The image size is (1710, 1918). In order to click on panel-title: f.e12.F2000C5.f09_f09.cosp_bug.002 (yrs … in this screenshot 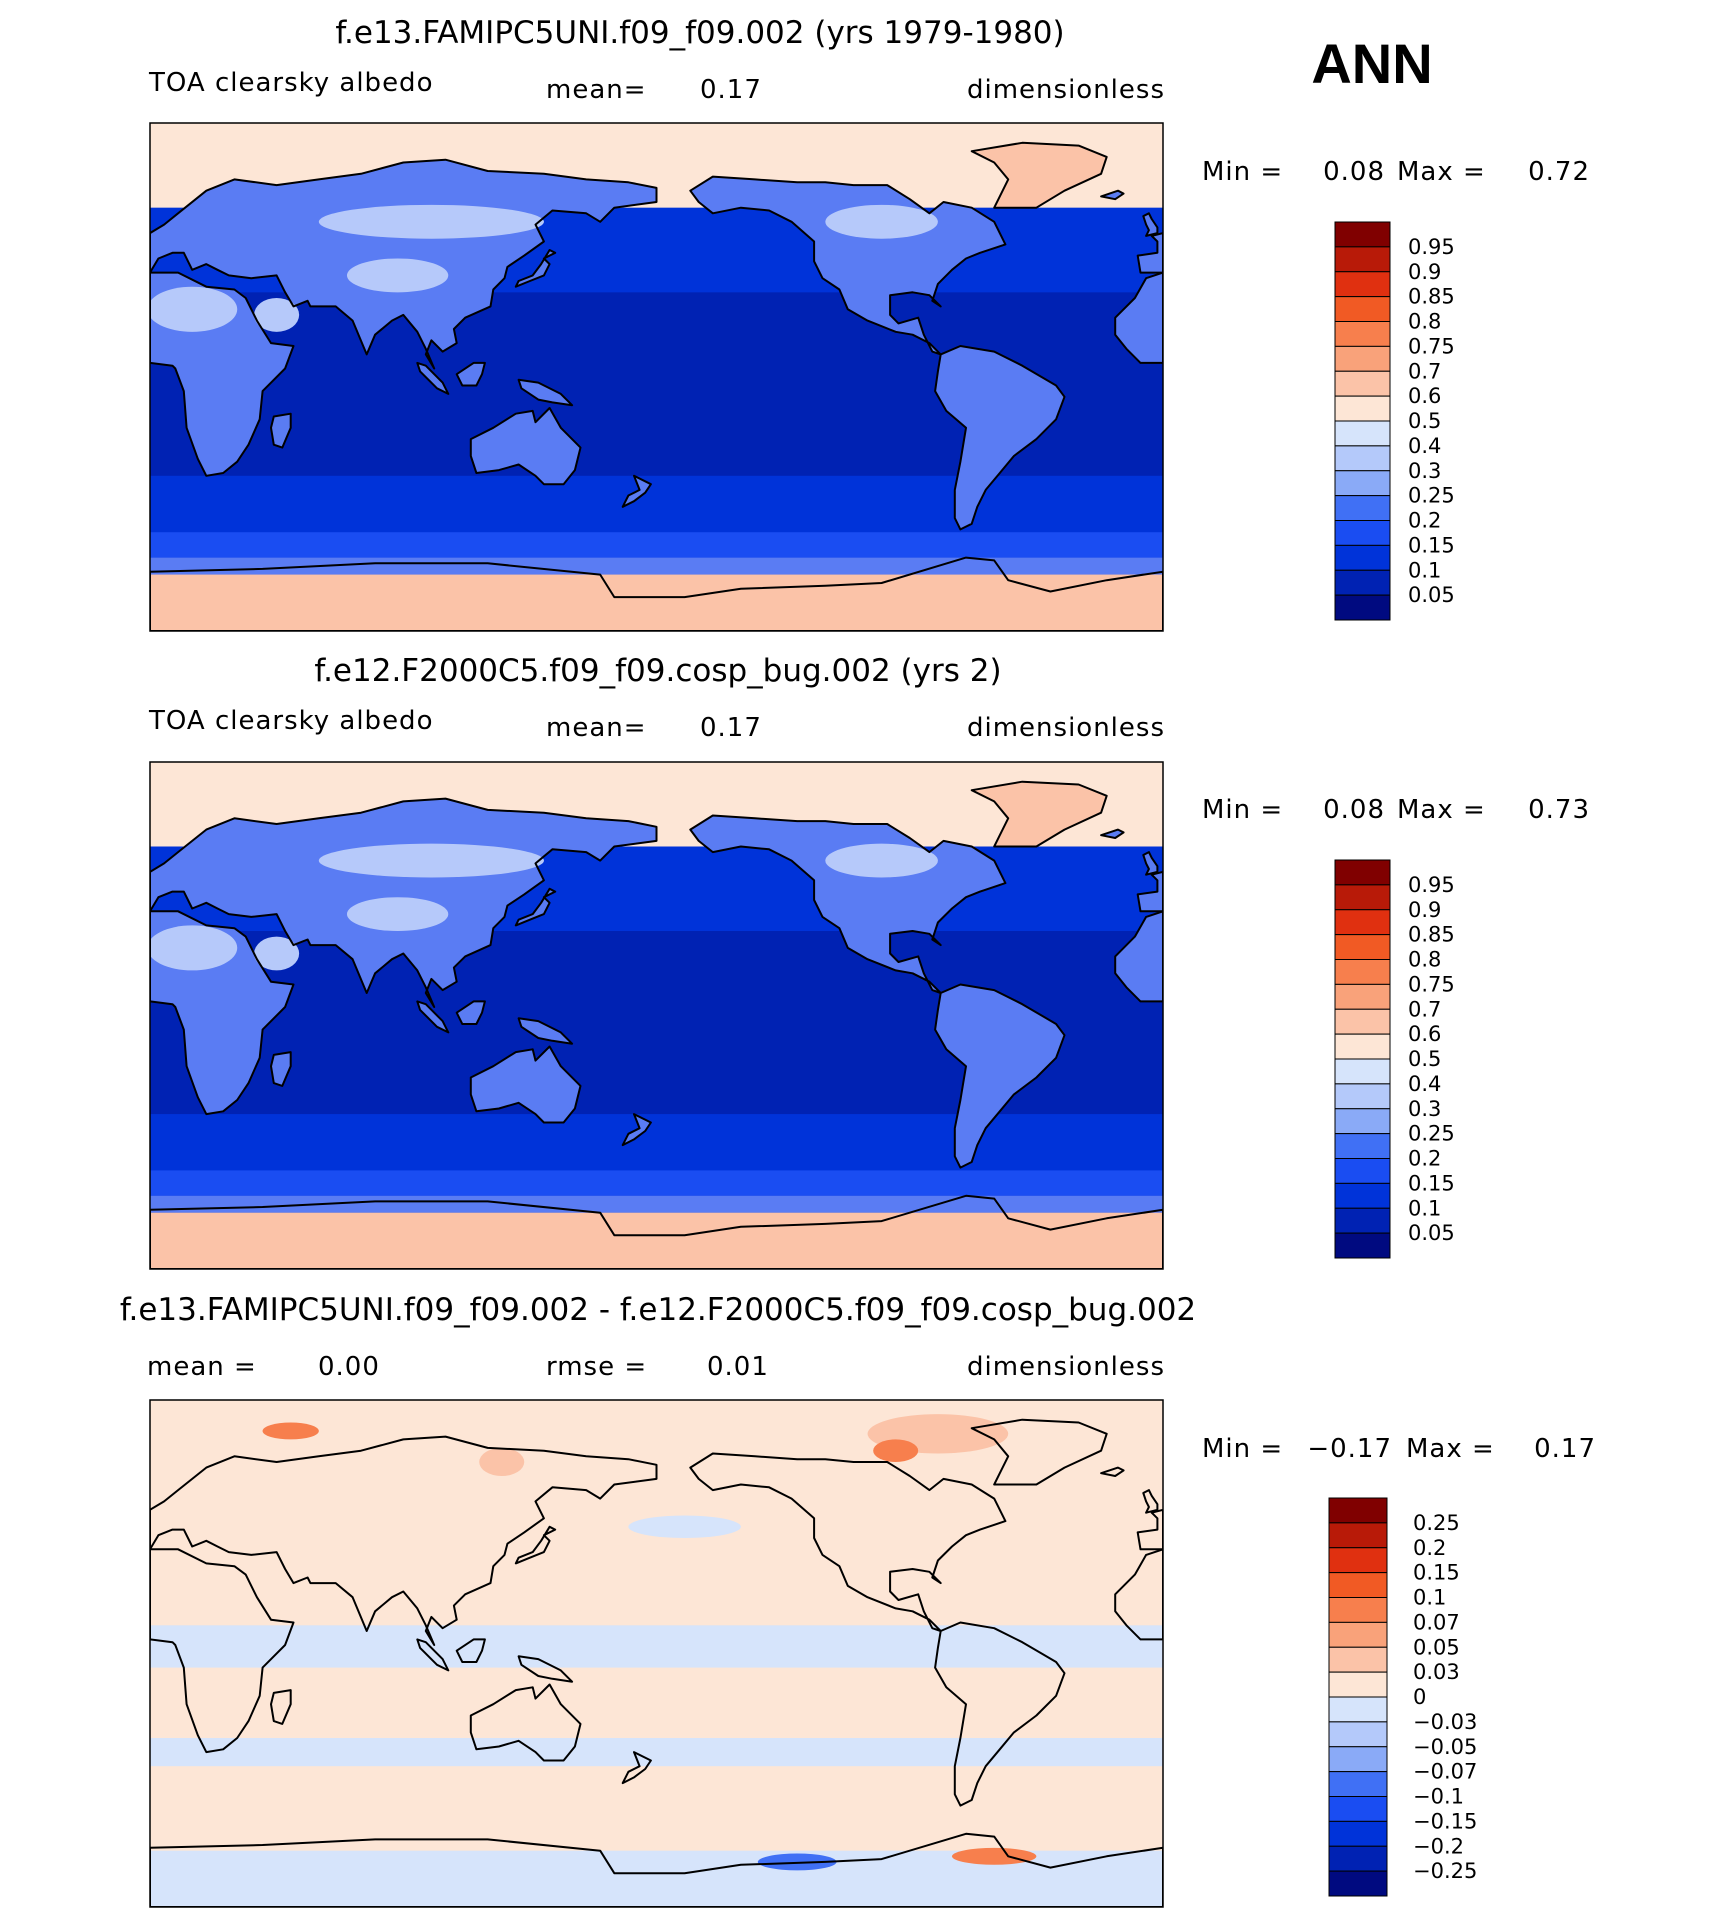, I will do `click(657, 671)`.